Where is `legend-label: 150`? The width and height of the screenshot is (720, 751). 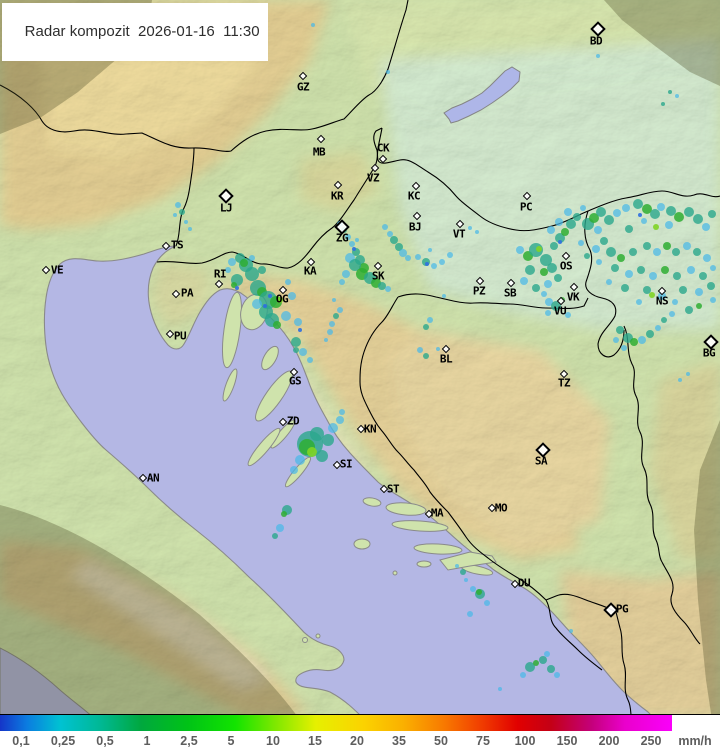 legend-label: 150 is located at coordinates (567, 741).